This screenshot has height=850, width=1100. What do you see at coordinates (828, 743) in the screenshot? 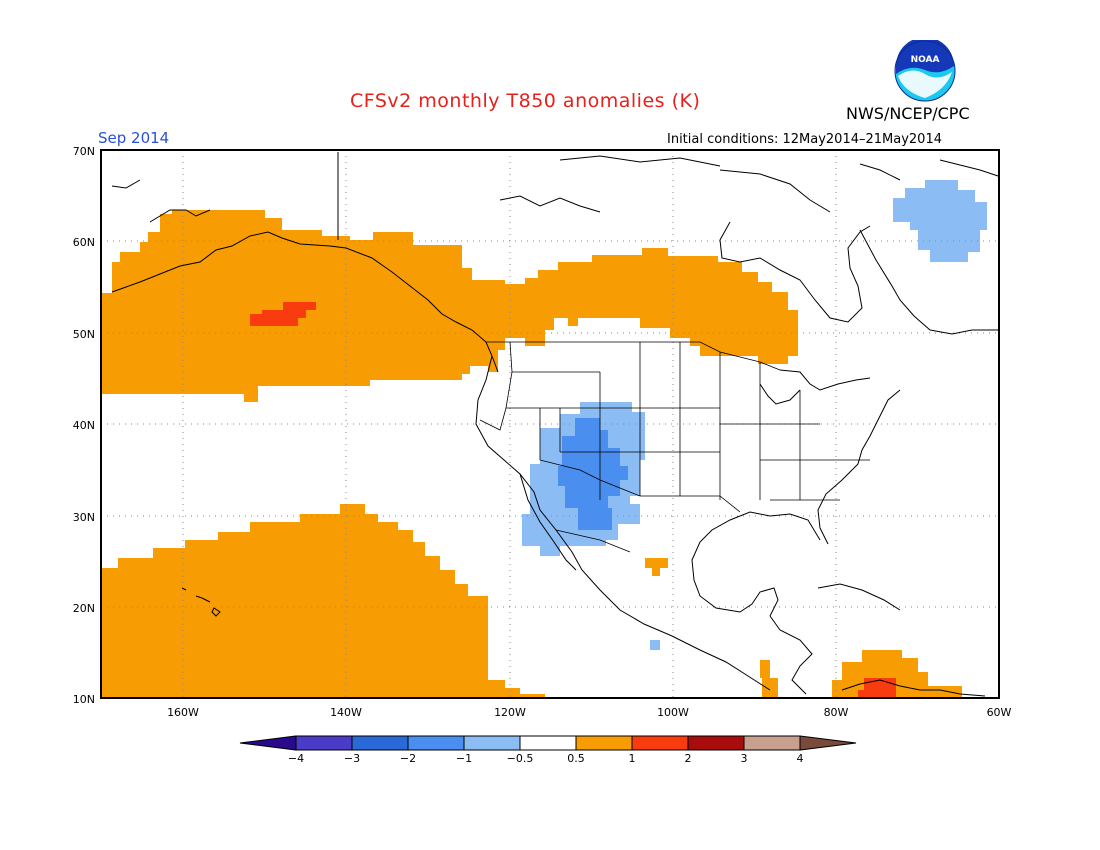
I see `colorbar-arrow-high` at bounding box center [828, 743].